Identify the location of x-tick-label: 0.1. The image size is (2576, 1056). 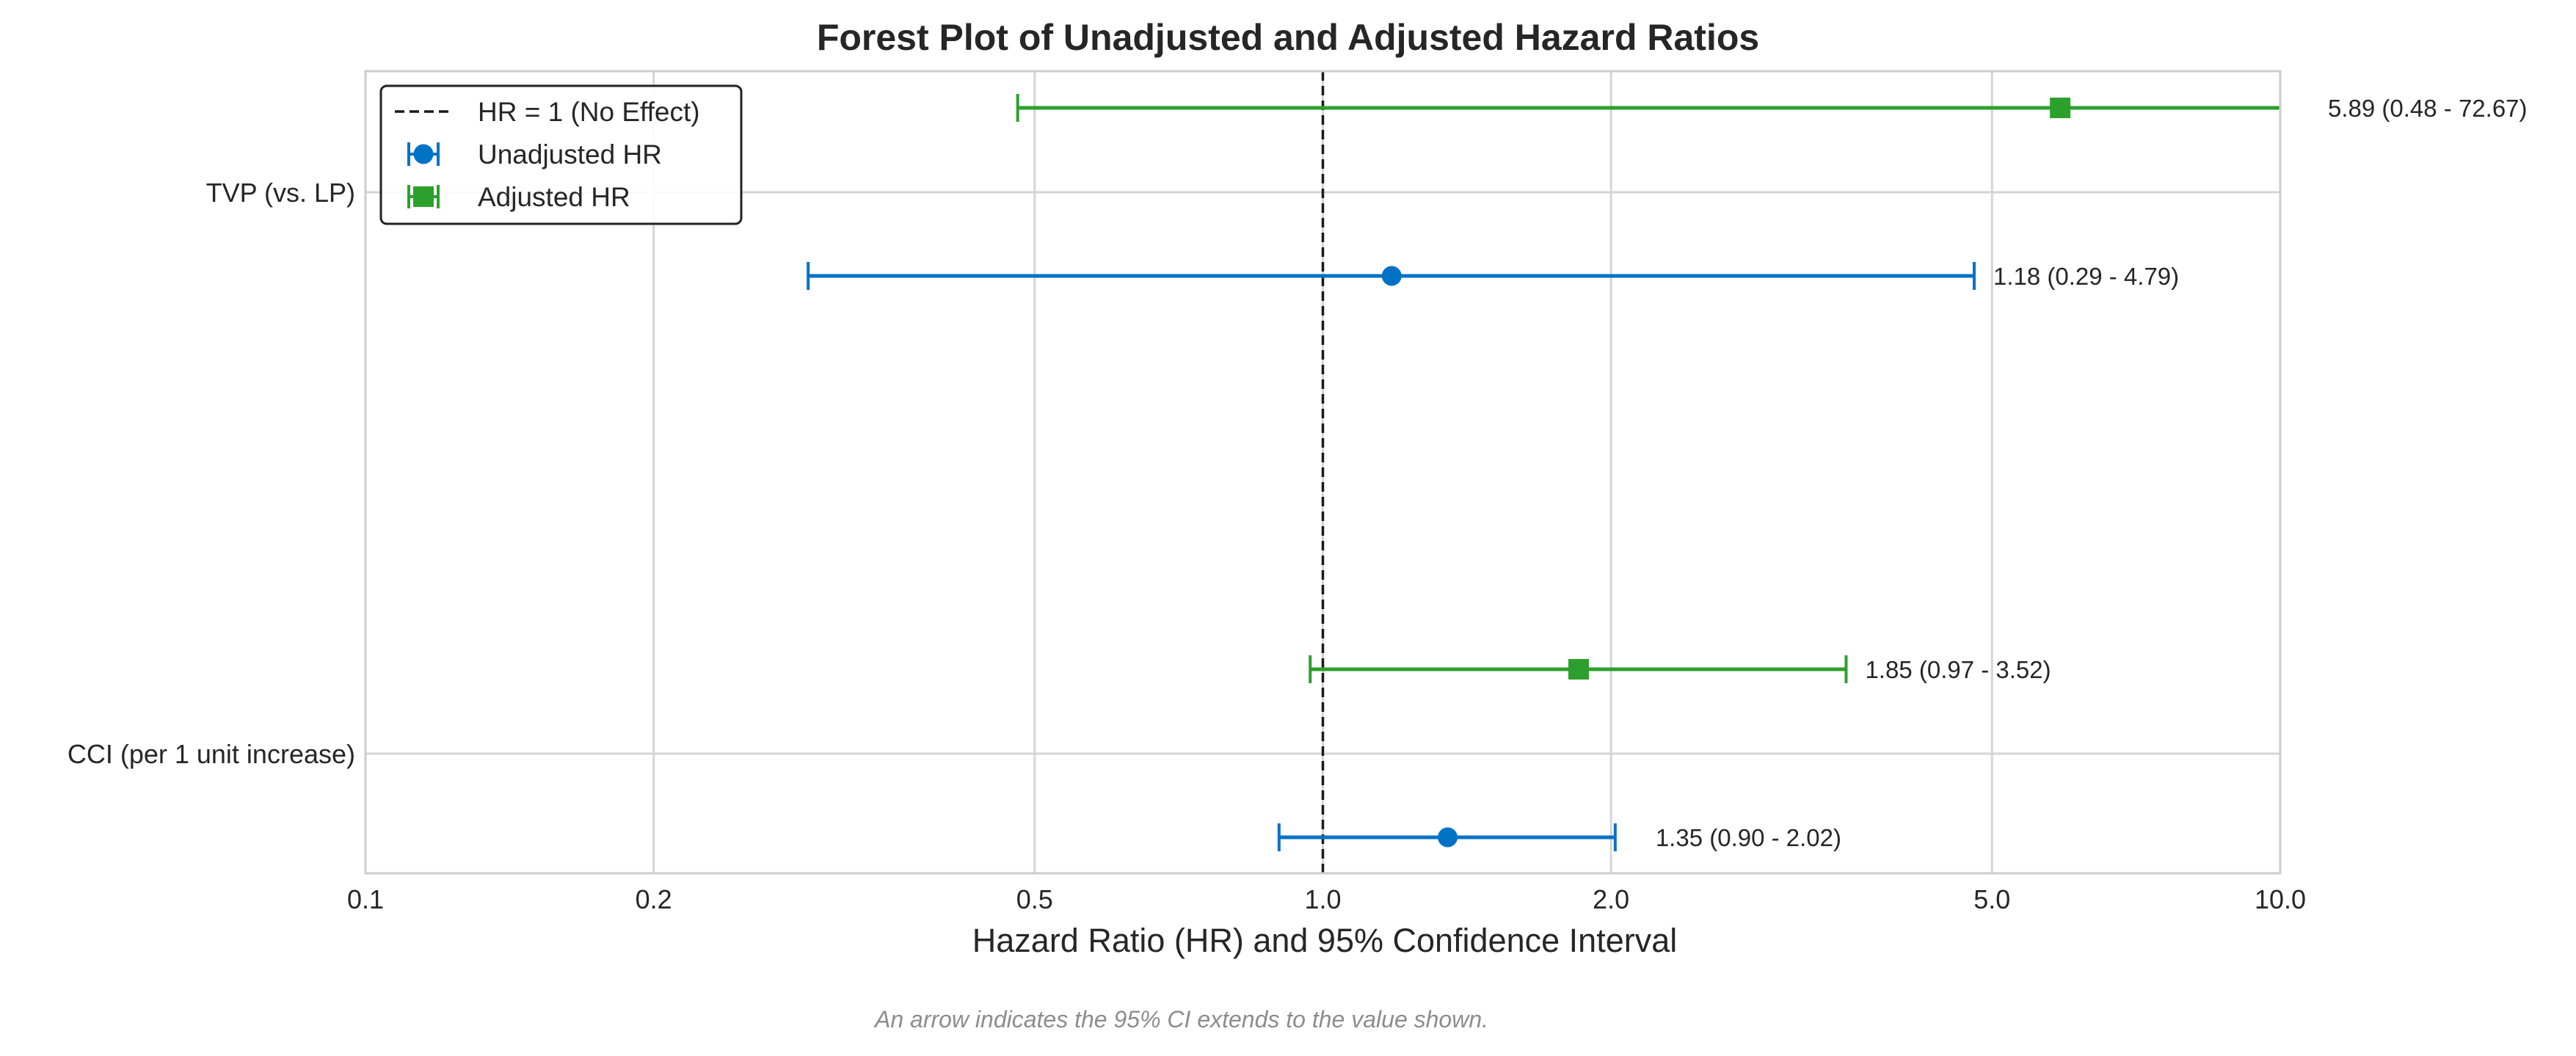
(365, 899).